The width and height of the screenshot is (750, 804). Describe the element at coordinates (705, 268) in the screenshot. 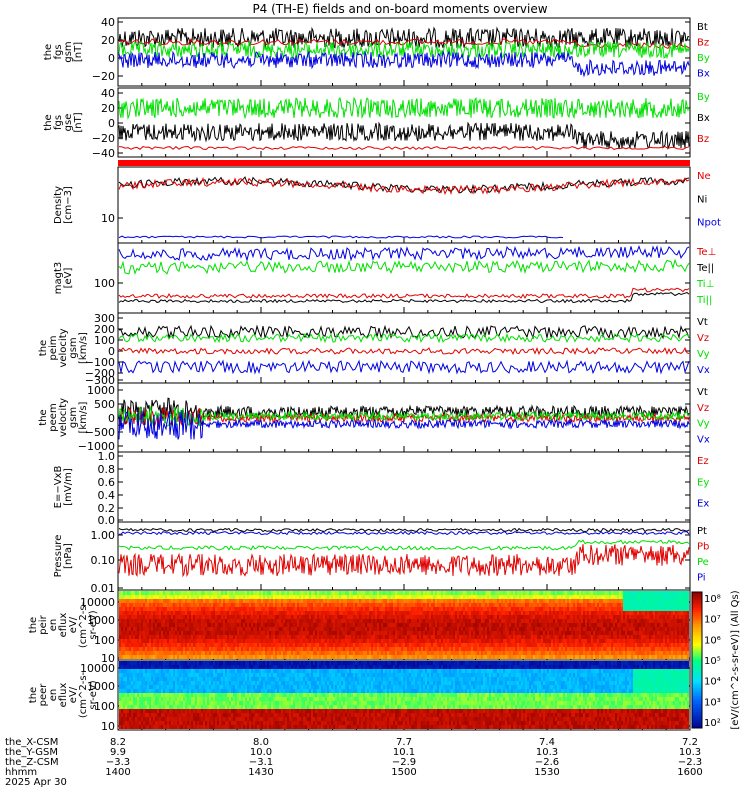

I see `legend-entry: Te||` at that location.